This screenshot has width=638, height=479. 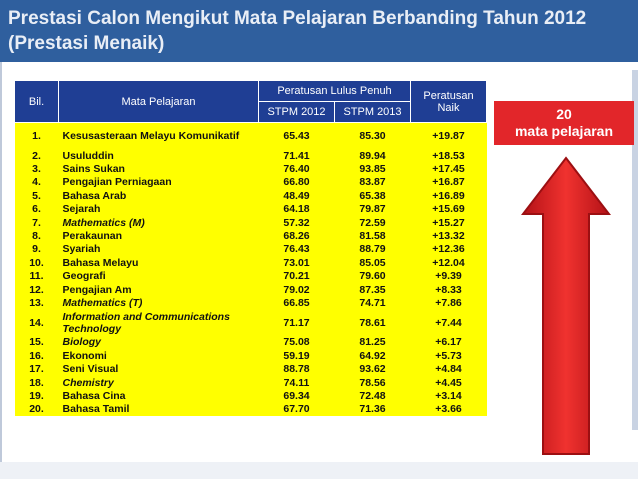 What do you see at coordinates (372, 409) in the screenshot?
I see `pass-rate-2013: 71.36` at bounding box center [372, 409].